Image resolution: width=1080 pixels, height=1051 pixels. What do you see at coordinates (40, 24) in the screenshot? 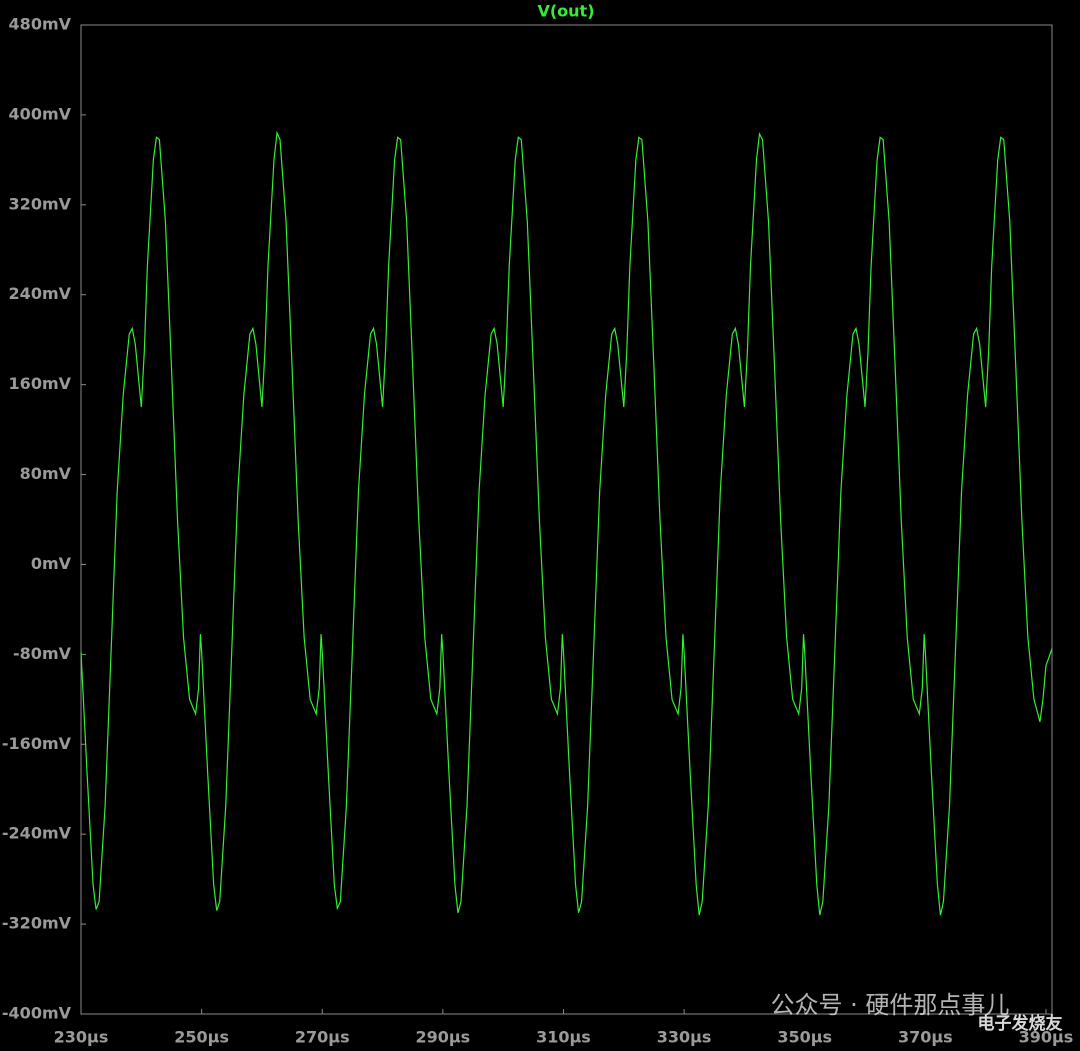
I see `y-tick-label: 480mV` at bounding box center [40, 24].